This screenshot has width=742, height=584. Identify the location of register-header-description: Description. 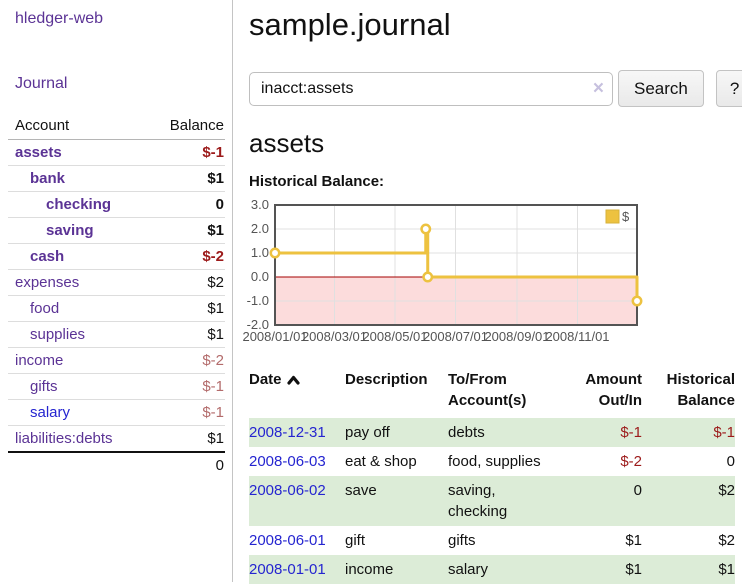
(386, 379).